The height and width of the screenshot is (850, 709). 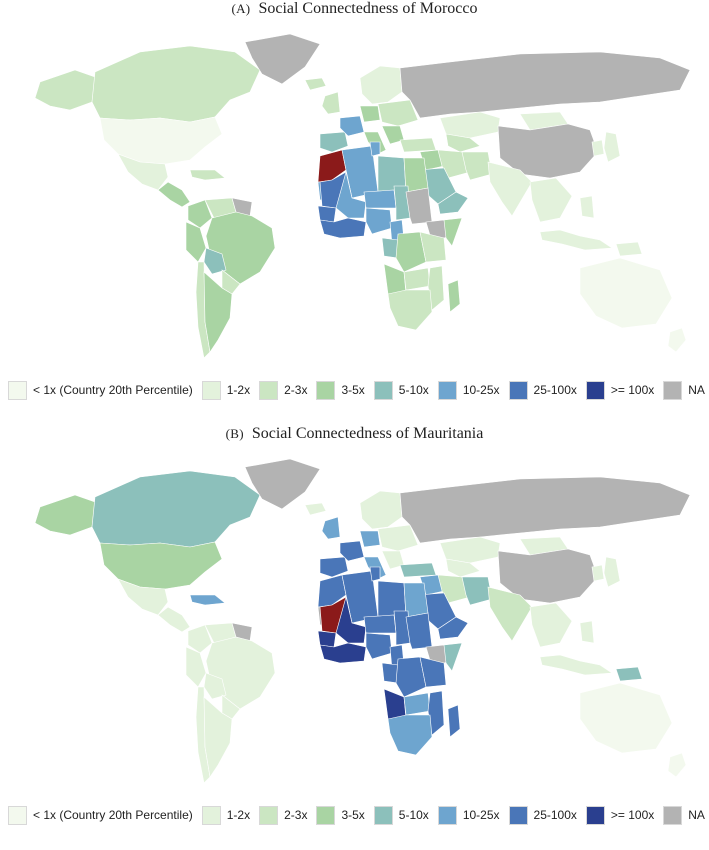 What do you see at coordinates (619, 390) in the screenshot?
I see `legend-item: >= 100x` at bounding box center [619, 390].